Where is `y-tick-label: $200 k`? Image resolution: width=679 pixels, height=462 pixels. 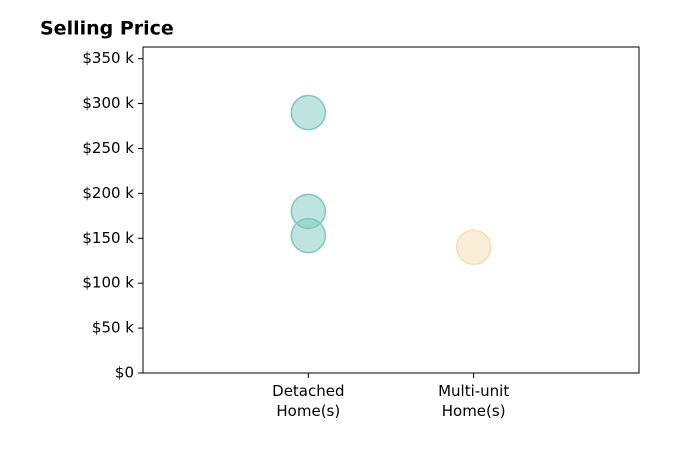 y-tick-label: $200 k is located at coordinates (108, 193).